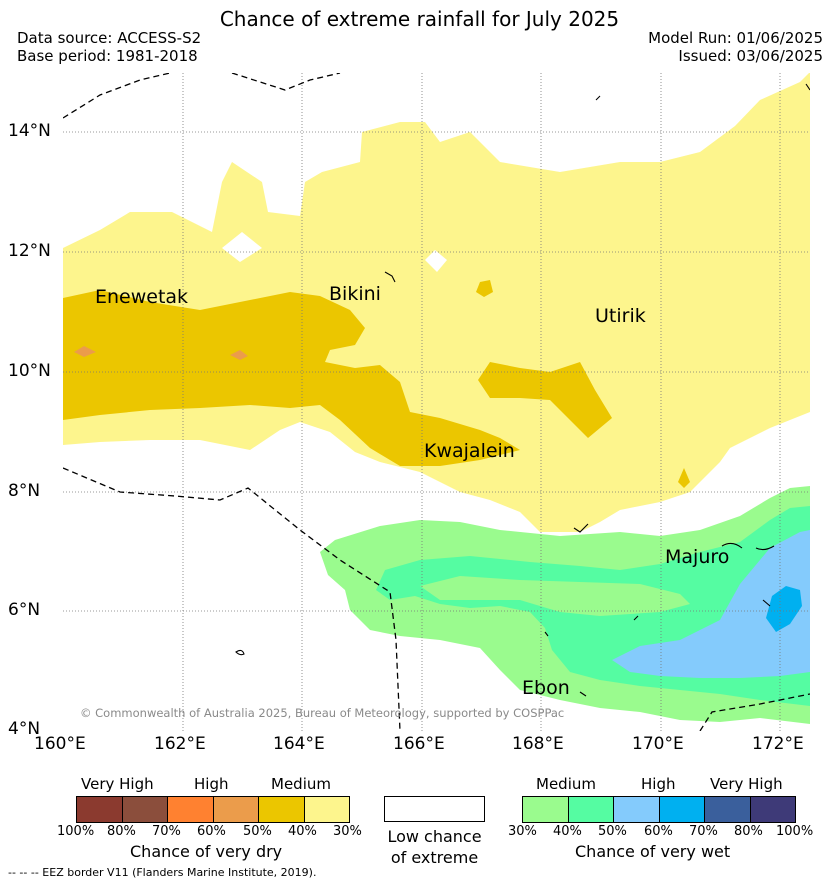  What do you see at coordinates (29, 371) in the screenshot?
I see `y-tick: 10°N` at bounding box center [29, 371].